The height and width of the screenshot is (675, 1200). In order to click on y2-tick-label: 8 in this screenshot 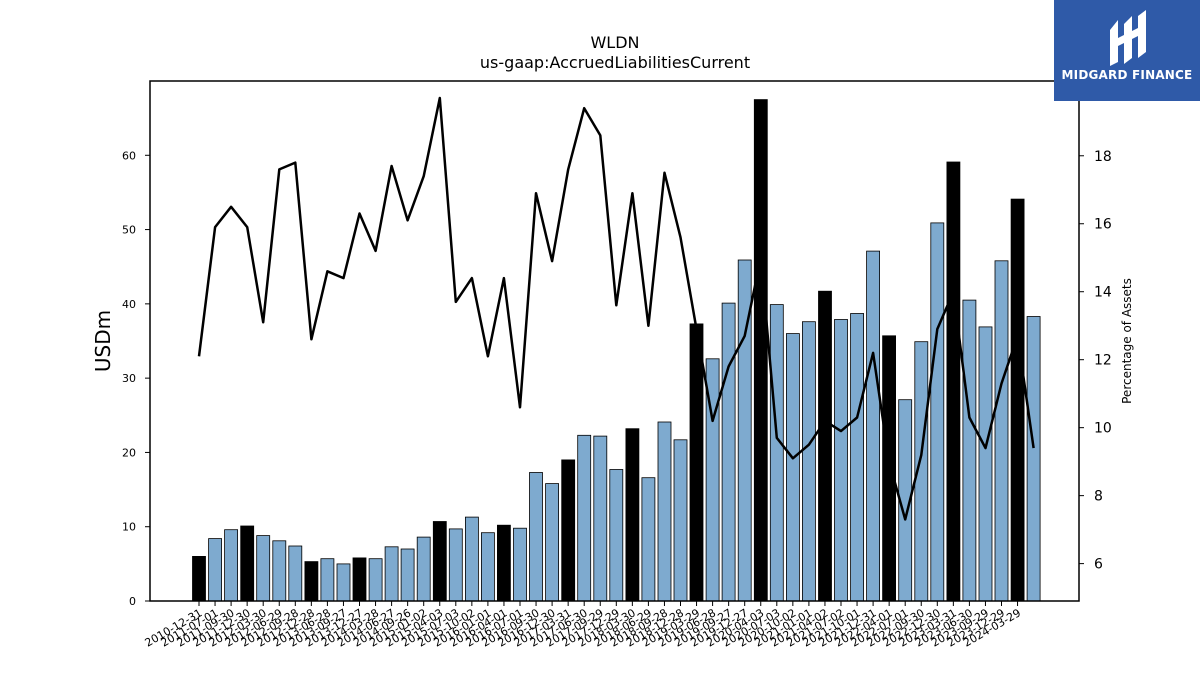, I will do `click(1098, 497)`.